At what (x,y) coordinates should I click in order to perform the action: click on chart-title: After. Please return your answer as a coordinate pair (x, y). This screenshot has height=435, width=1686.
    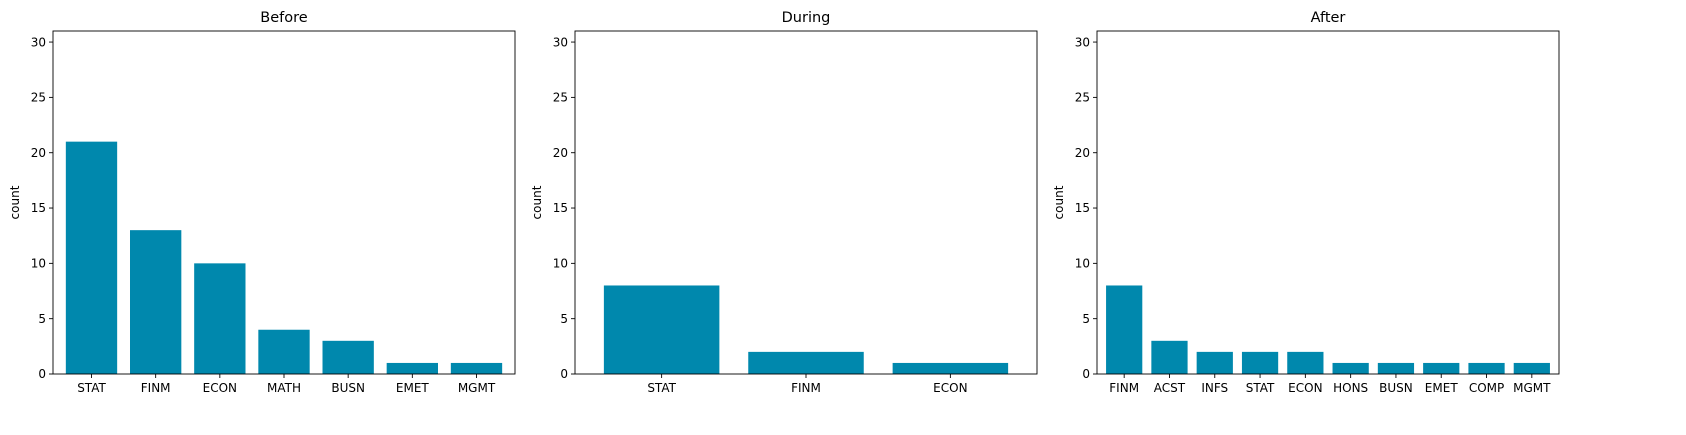
    Looking at the image, I should click on (1328, 18).